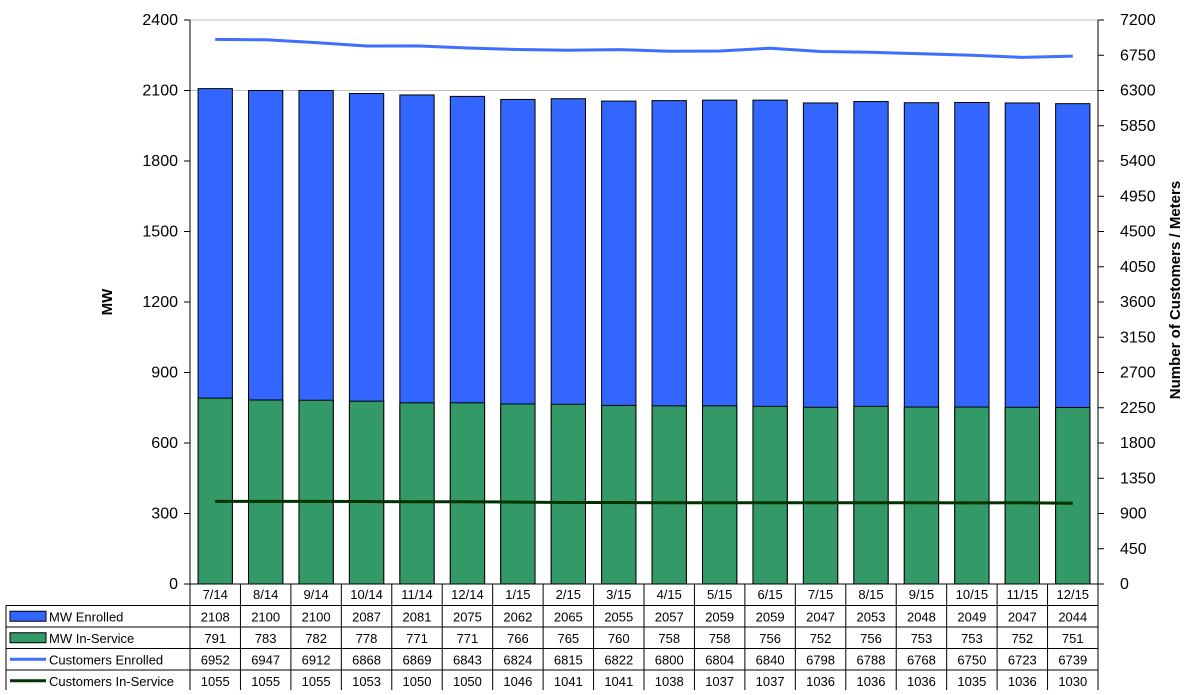 The width and height of the screenshot is (1188, 695). What do you see at coordinates (770, 659) in the screenshot?
I see `data-label: 6840` at bounding box center [770, 659].